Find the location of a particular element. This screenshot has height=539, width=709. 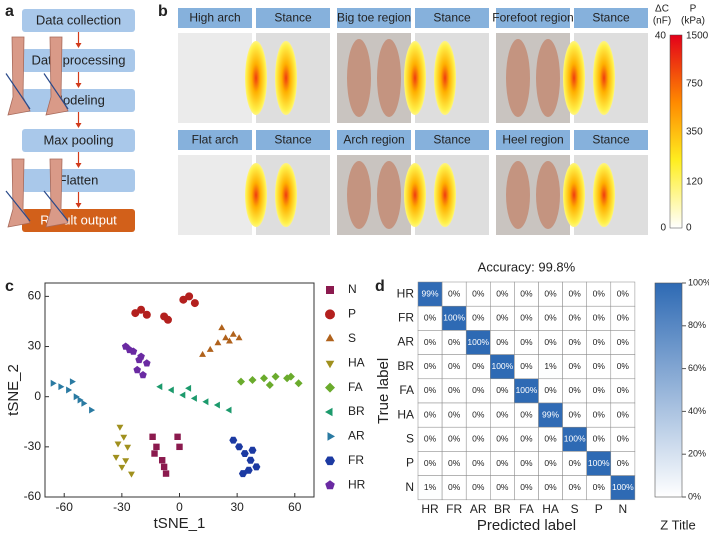

colorbar-tick-label: 0 is located at coordinates (689, 228).